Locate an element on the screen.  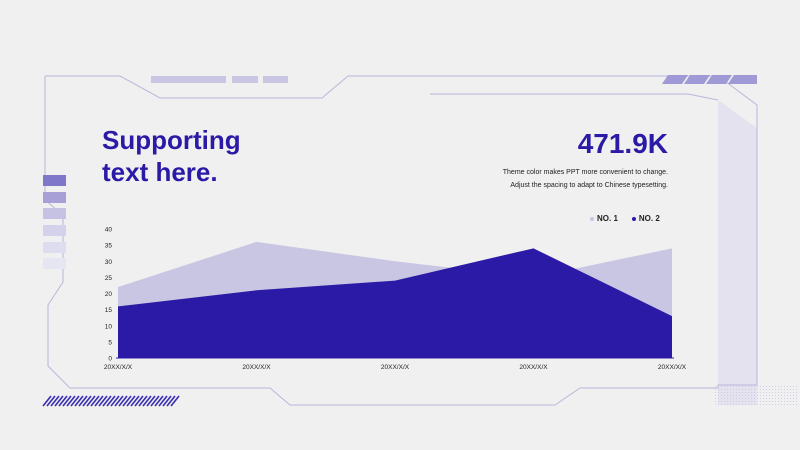
y-tick-label: 35 is located at coordinates (109, 246).